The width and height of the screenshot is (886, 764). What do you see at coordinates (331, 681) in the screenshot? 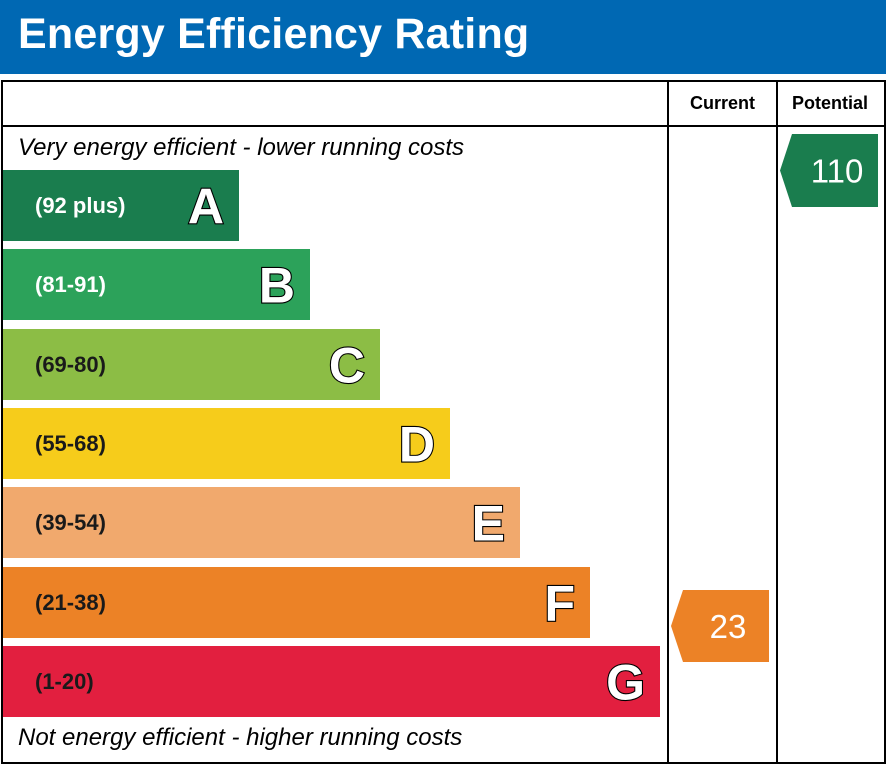
I see `band-g: (1-20)` at bounding box center [331, 681].